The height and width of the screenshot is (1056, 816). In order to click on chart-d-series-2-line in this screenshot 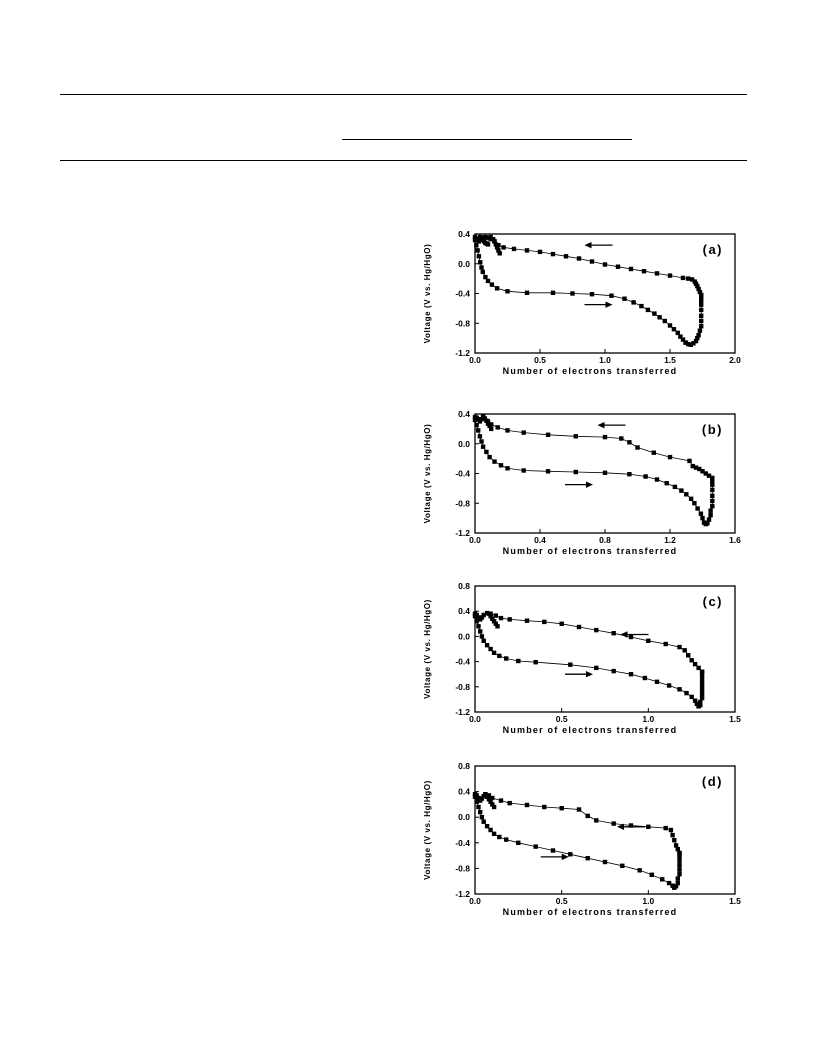, I will do `click(577, 823)`.